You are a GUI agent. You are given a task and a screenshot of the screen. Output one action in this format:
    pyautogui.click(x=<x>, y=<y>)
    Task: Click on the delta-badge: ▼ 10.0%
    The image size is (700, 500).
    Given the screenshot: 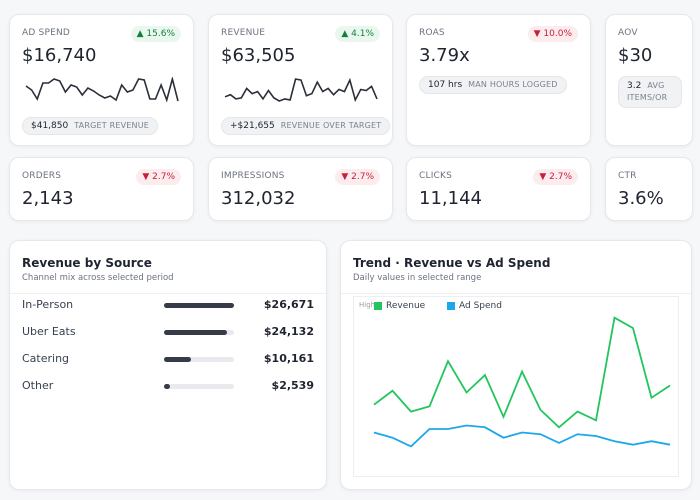 What is the action you would take?
    pyautogui.click(x=552, y=34)
    